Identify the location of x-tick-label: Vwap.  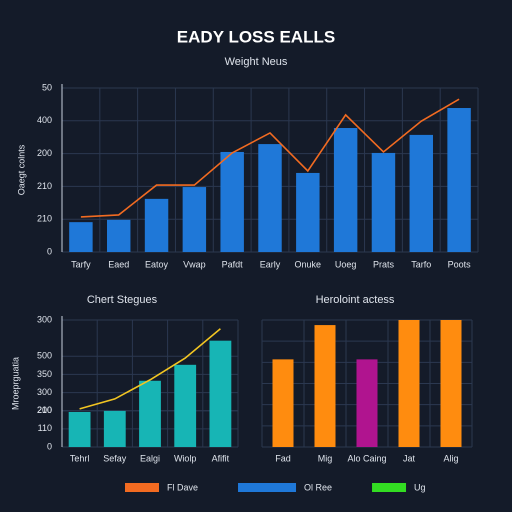
(194, 264).